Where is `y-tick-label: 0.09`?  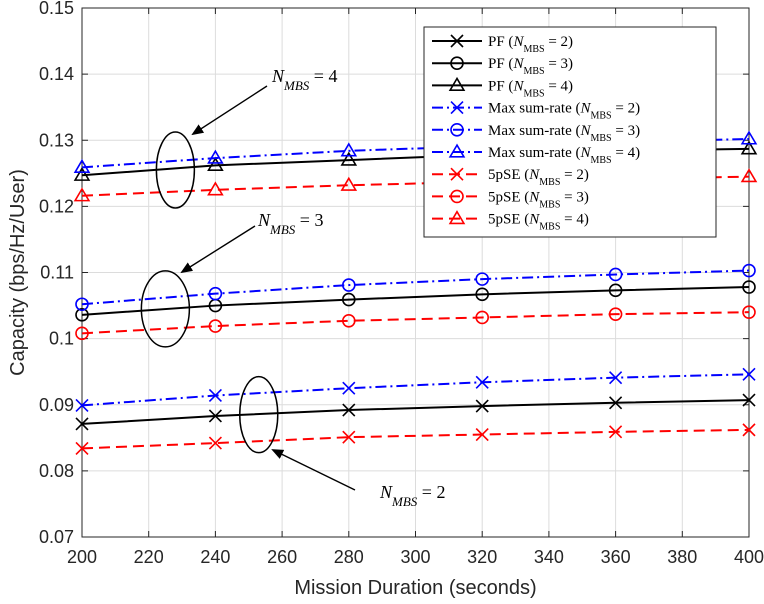 y-tick-label: 0.09 is located at coordinates (56, 405).